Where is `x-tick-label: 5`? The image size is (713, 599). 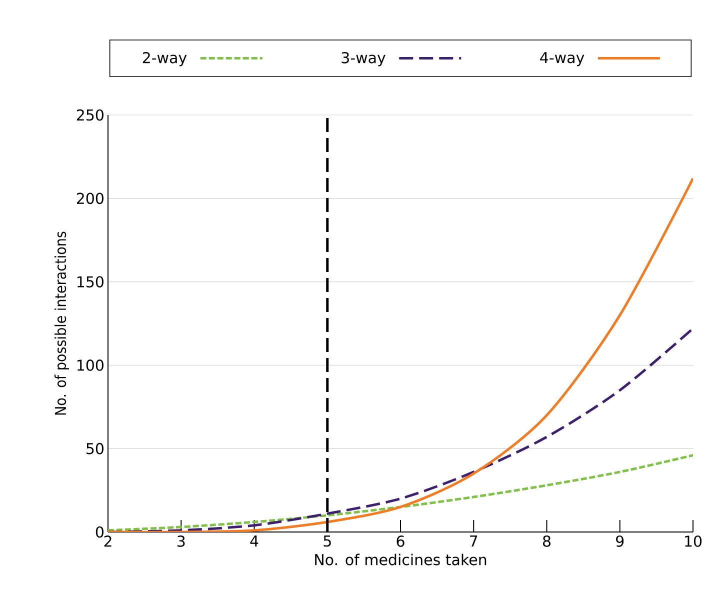 x-tick-label: 5 is located at coordinates (327, 541).